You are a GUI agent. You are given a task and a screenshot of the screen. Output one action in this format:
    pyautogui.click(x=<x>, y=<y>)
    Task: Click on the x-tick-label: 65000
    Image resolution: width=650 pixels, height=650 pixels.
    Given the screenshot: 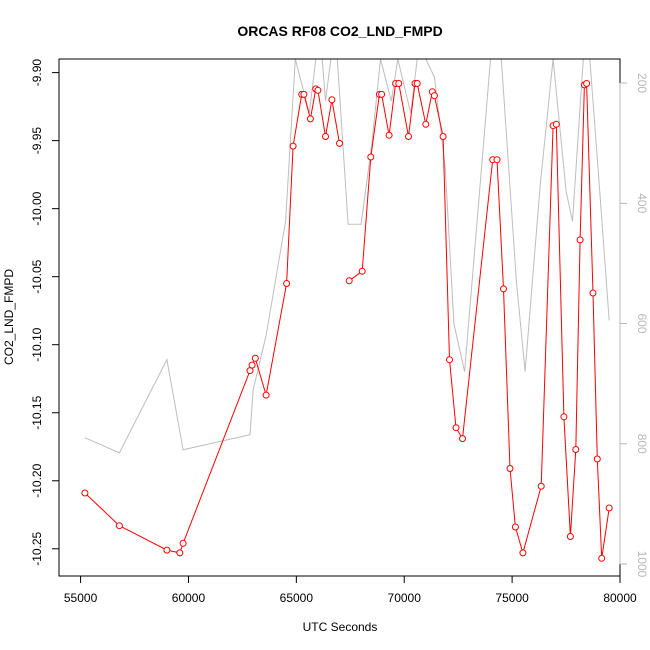 What is the action you would take?
    pyautogui.click(x=297, y=598)
    